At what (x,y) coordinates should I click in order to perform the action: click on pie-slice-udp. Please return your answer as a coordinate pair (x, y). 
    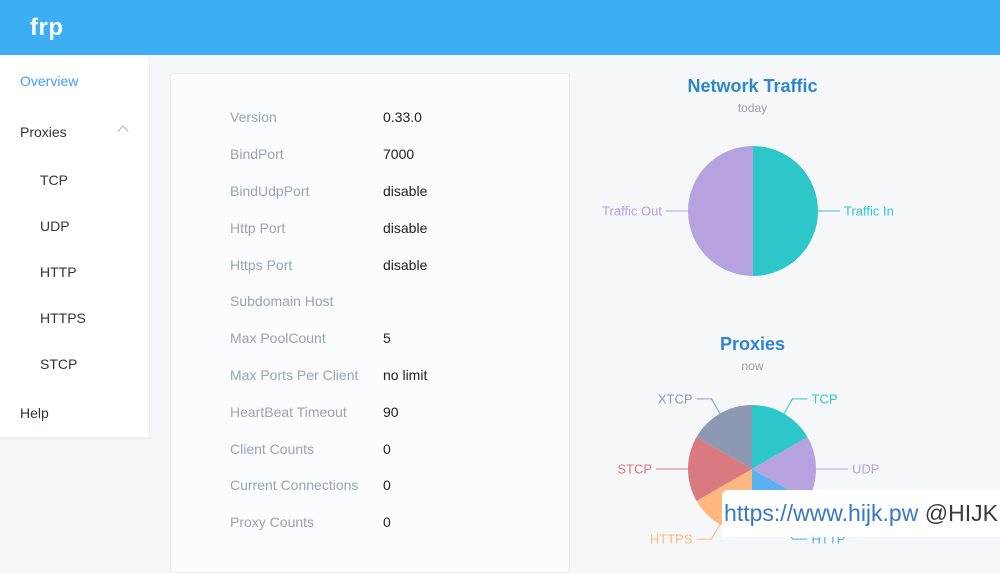
    Looking at the image, I should click on (784, 469).